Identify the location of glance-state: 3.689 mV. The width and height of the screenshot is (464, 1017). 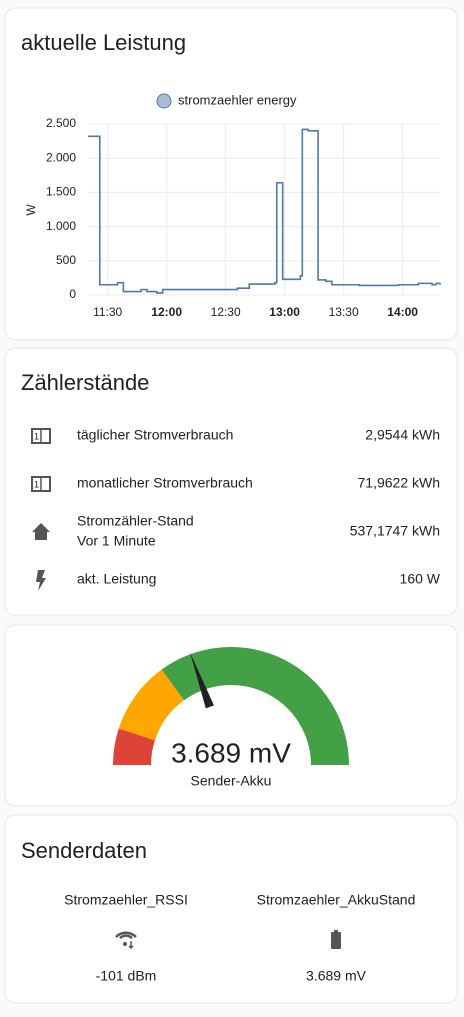
(336, 976).